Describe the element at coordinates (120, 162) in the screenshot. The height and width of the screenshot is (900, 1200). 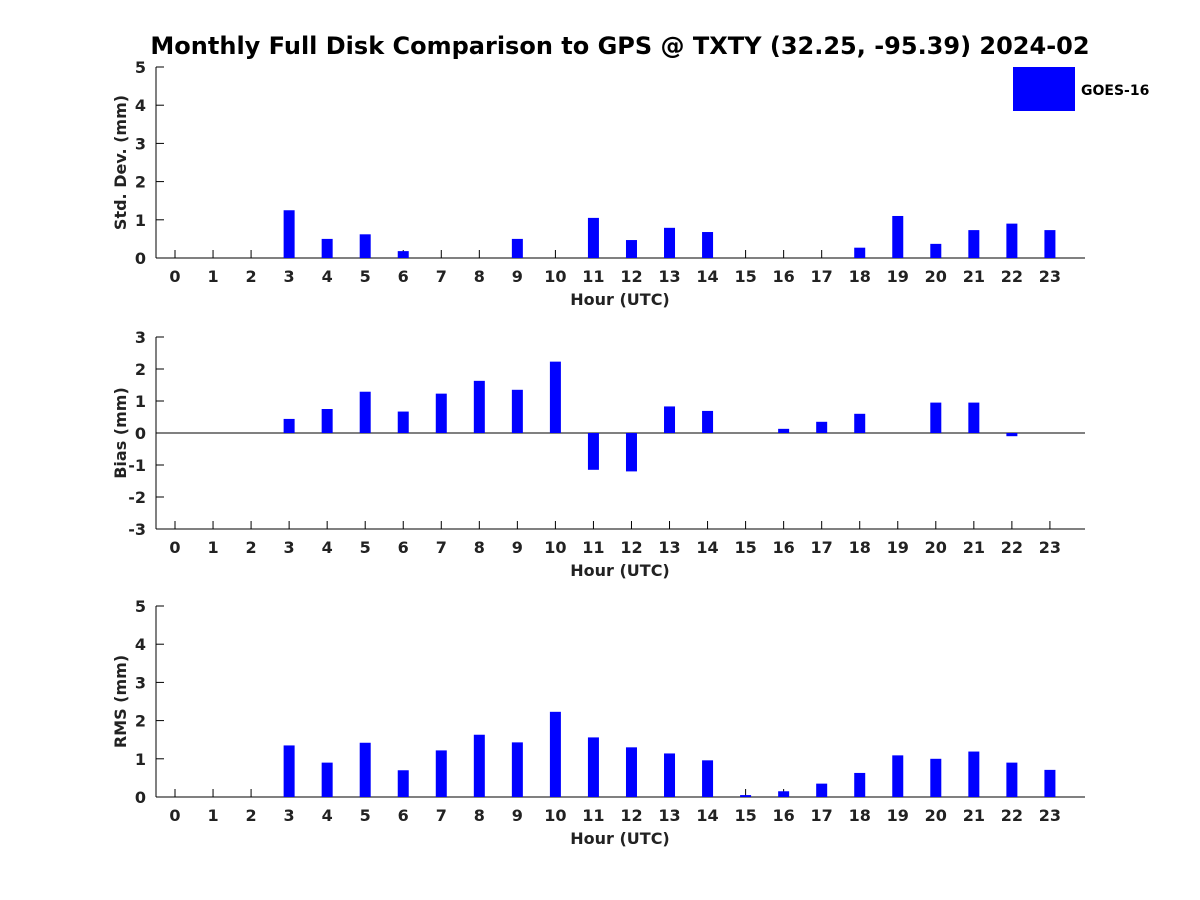
I see `y-axis-label: Std. Dev. (mm)` at that location.